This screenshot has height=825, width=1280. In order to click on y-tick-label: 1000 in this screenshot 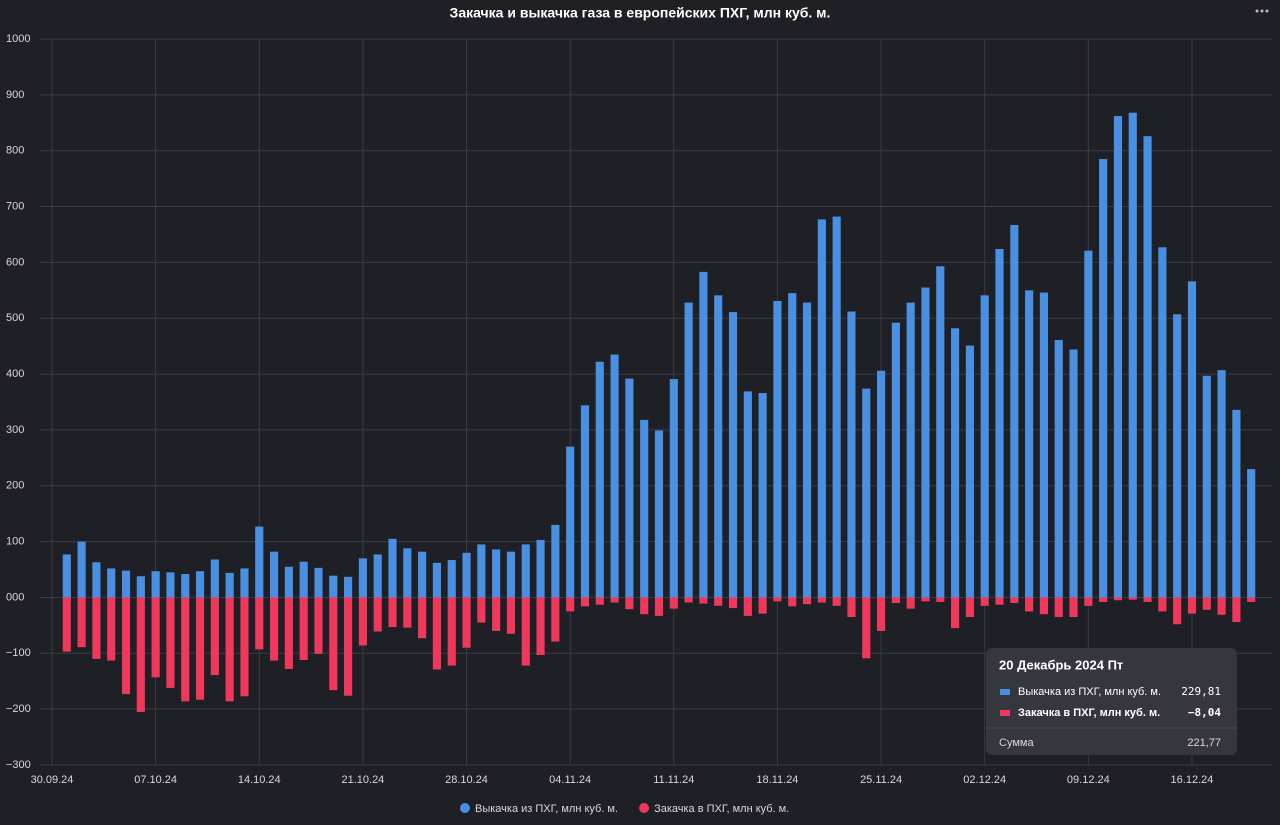, I will do `click(18, 39)`.